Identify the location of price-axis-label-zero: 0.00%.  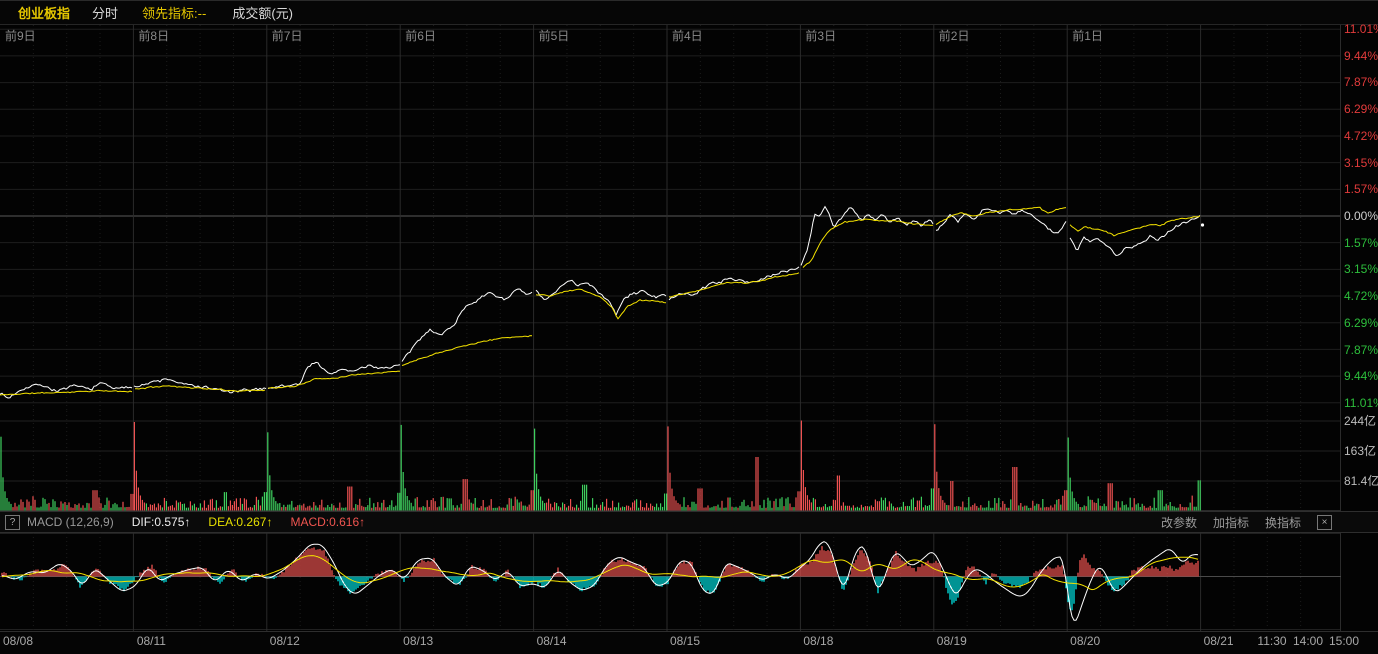
(1361, 216).